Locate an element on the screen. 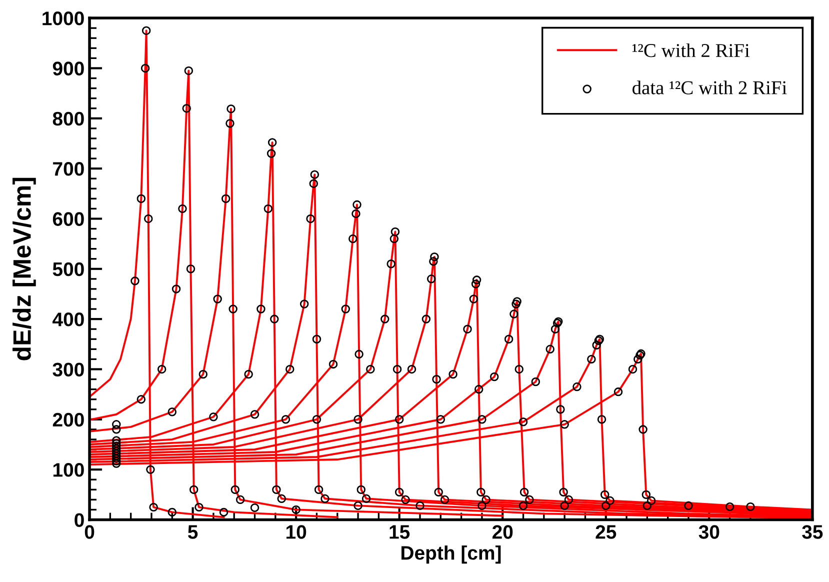 The height and width of the screenshot is (582, 829). y-tick-label: 400 is located at coordinates (68, 319).